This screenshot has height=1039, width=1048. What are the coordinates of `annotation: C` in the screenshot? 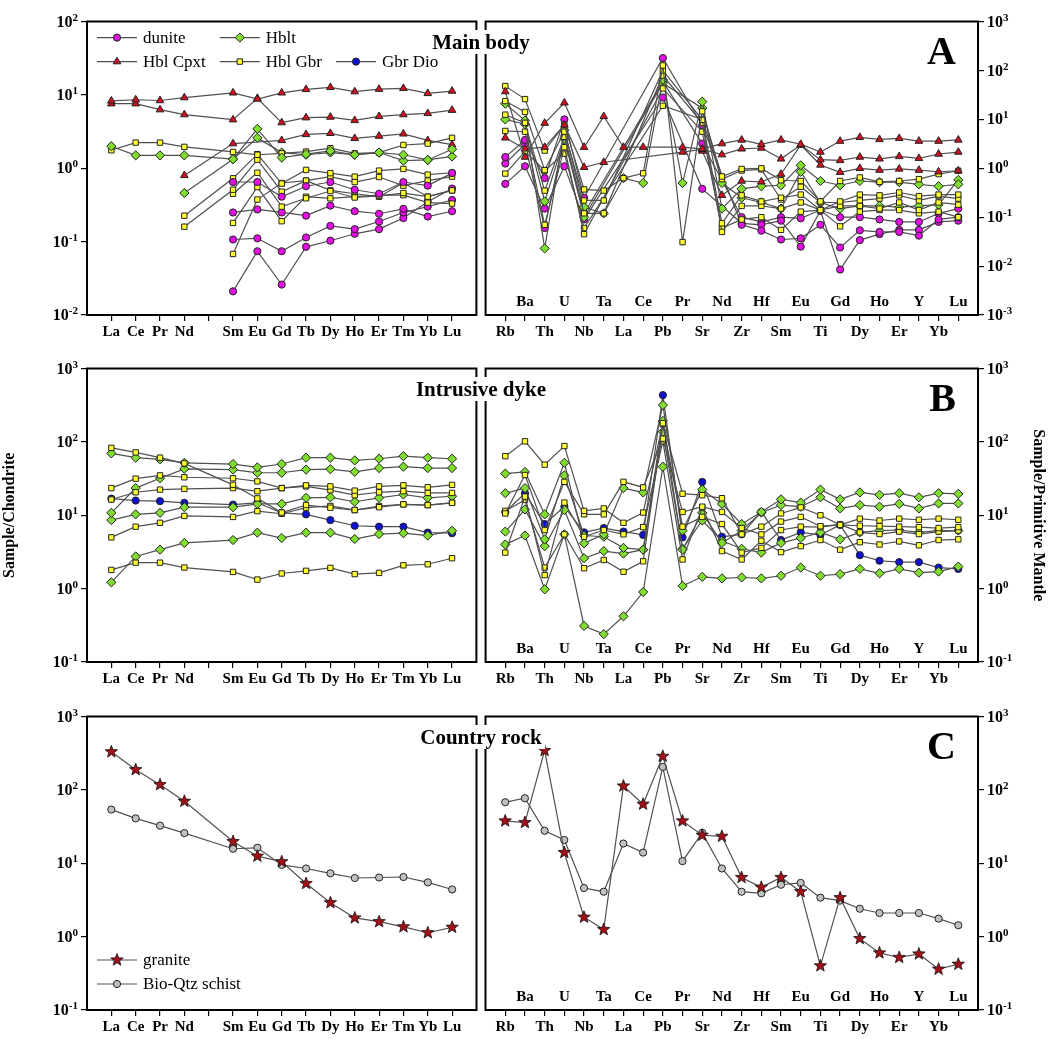 It's located at (941, 745).